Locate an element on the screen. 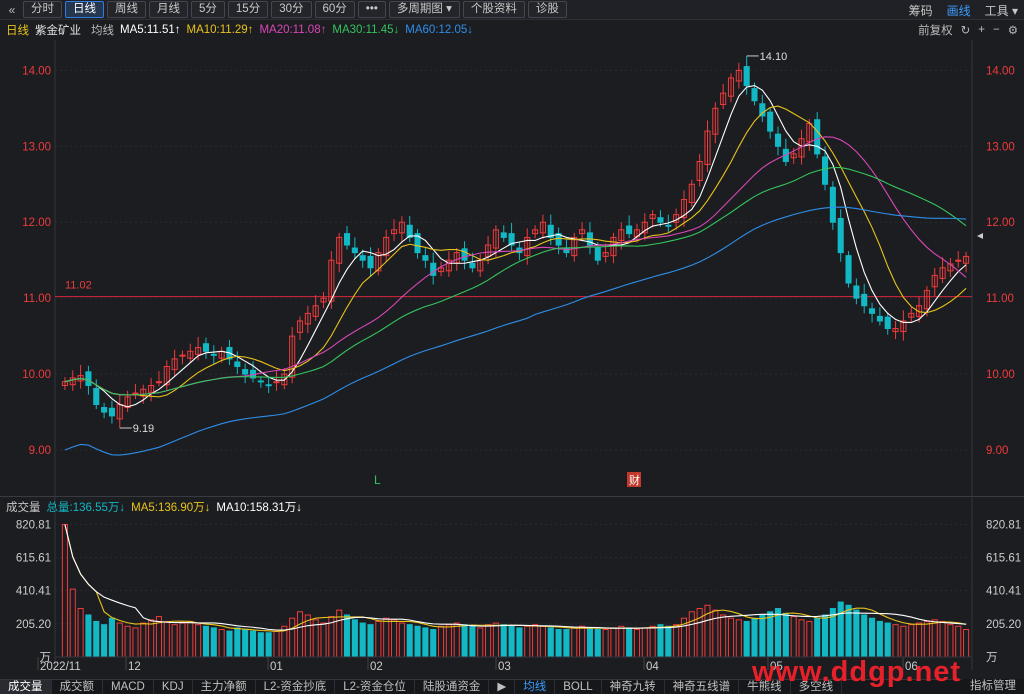 The image size is (1024, 694). chips-button: 筹码 is located at coordinates (920, 10).